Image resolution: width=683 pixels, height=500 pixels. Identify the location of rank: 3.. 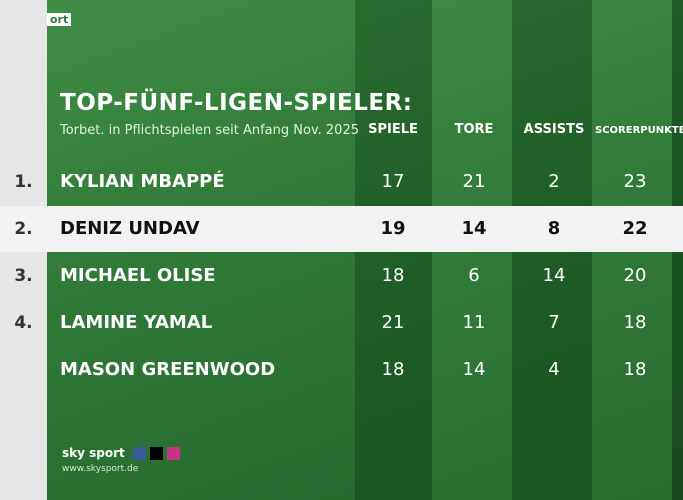
(23, 276).